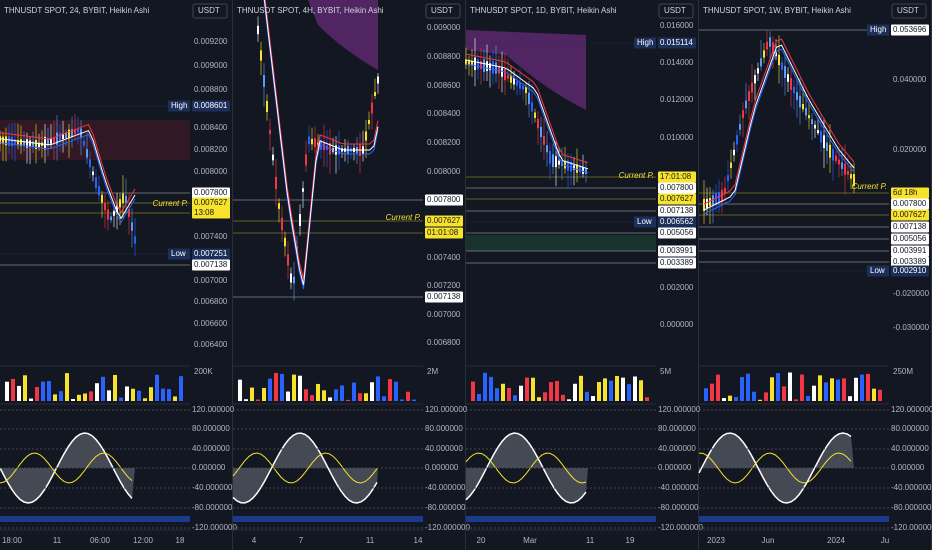  Describe the element at coordinates (143, 540) in the screenshot. I see `x-tick-label: 12:00` at that location.